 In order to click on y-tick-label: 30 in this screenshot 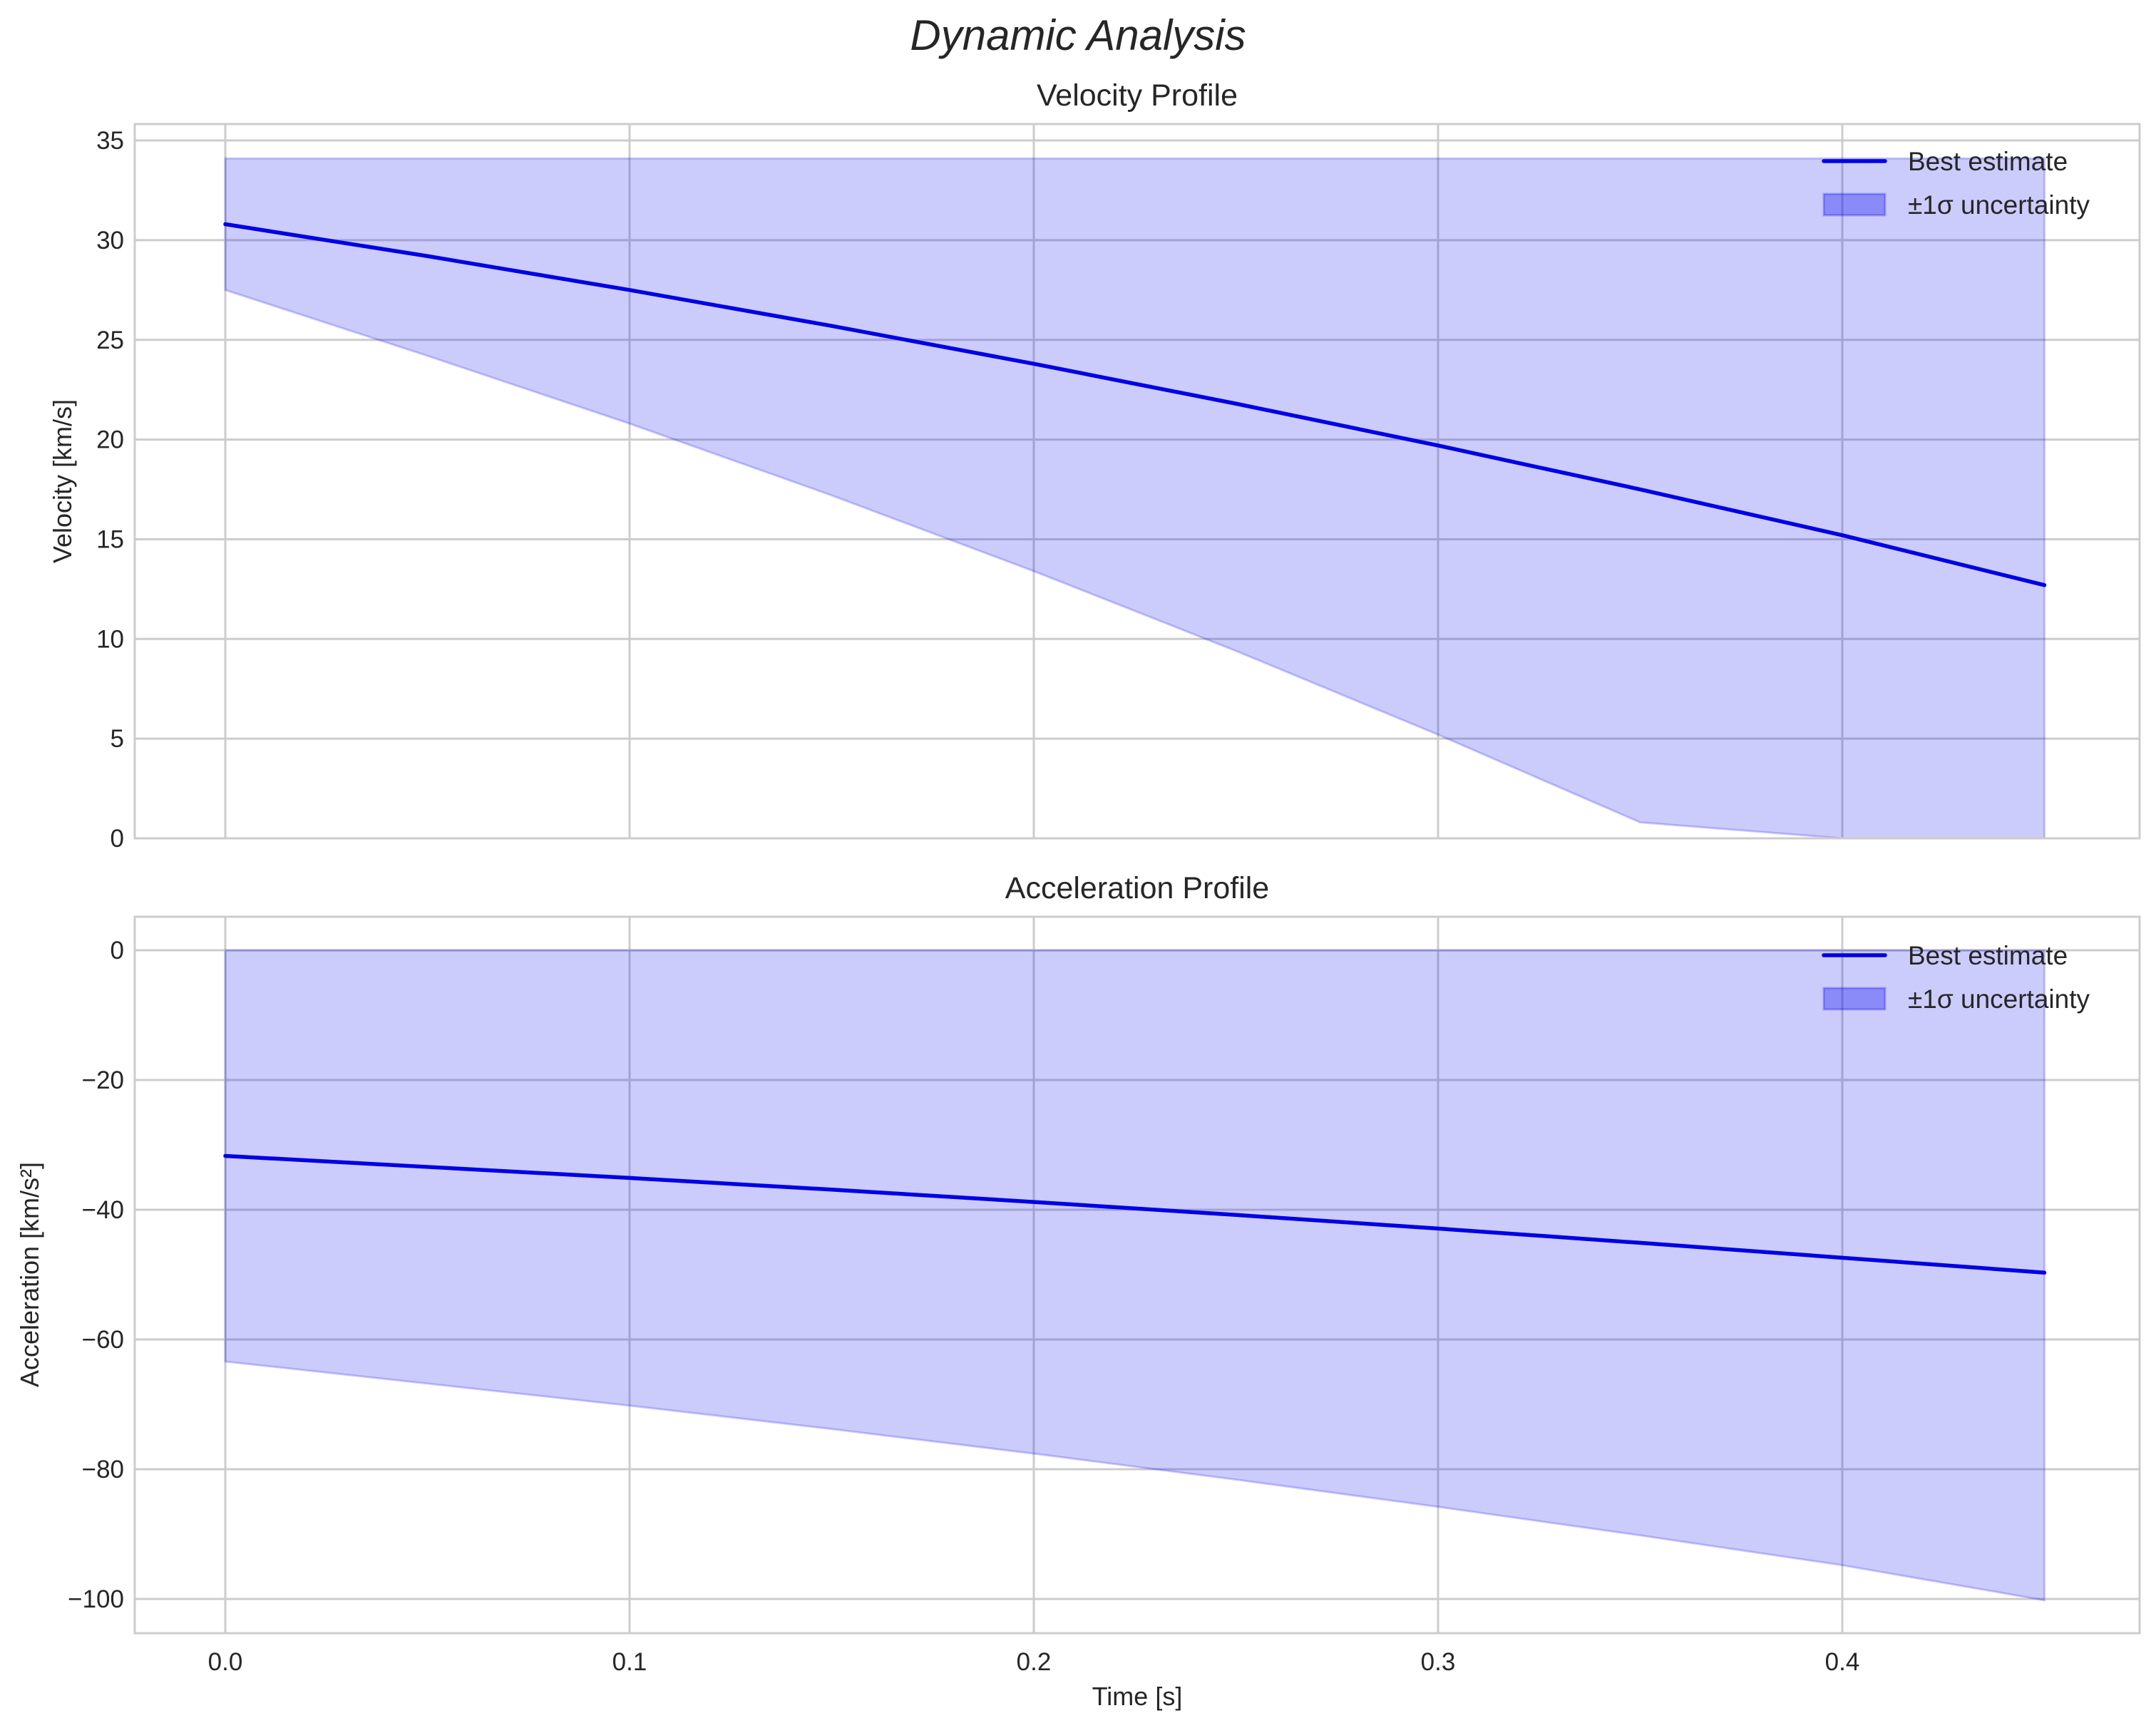, I will do `click(110, 240)`.